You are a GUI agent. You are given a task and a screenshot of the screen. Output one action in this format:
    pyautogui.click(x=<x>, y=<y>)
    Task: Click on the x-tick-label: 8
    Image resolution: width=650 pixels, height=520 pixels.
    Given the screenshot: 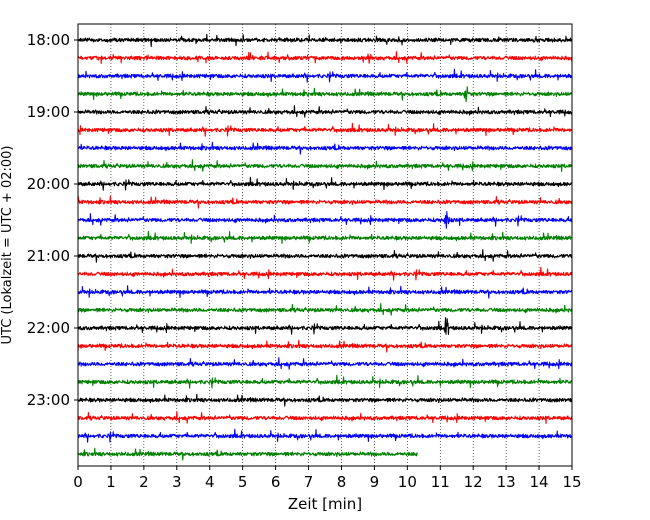 What is the action you would take?
    pyautogui.click(x=342, y=482)
    